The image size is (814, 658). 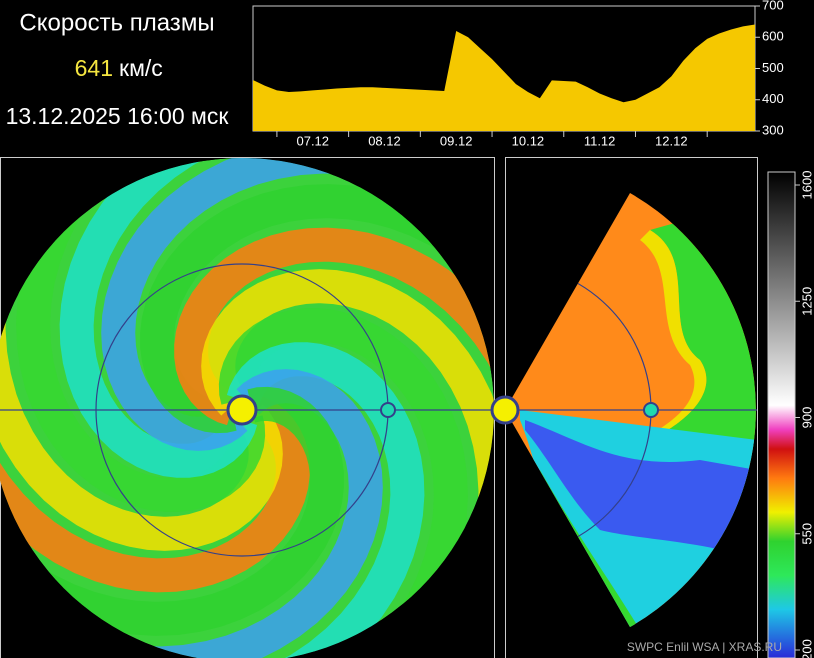 I want to click on timestamp: 13.12.2025 16:00 мск, so click(x=118, y=116).